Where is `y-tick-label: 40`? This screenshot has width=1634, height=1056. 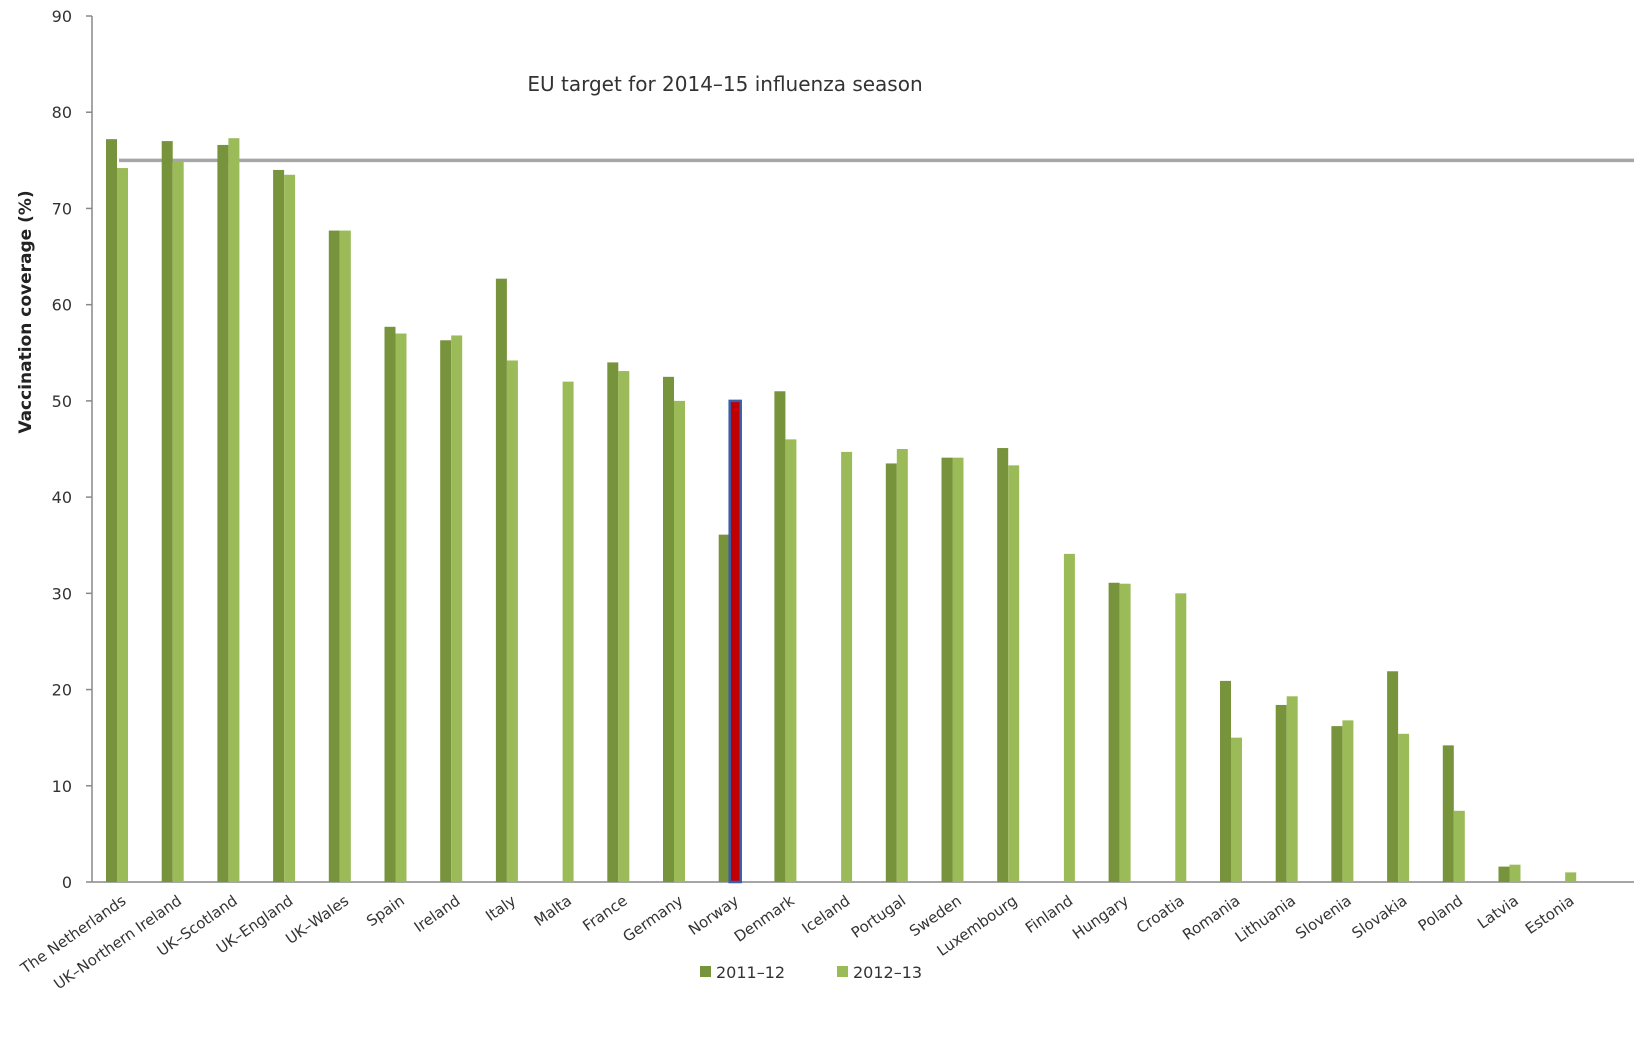 y-tick-label: 40 is located at coordinates (62, 497).